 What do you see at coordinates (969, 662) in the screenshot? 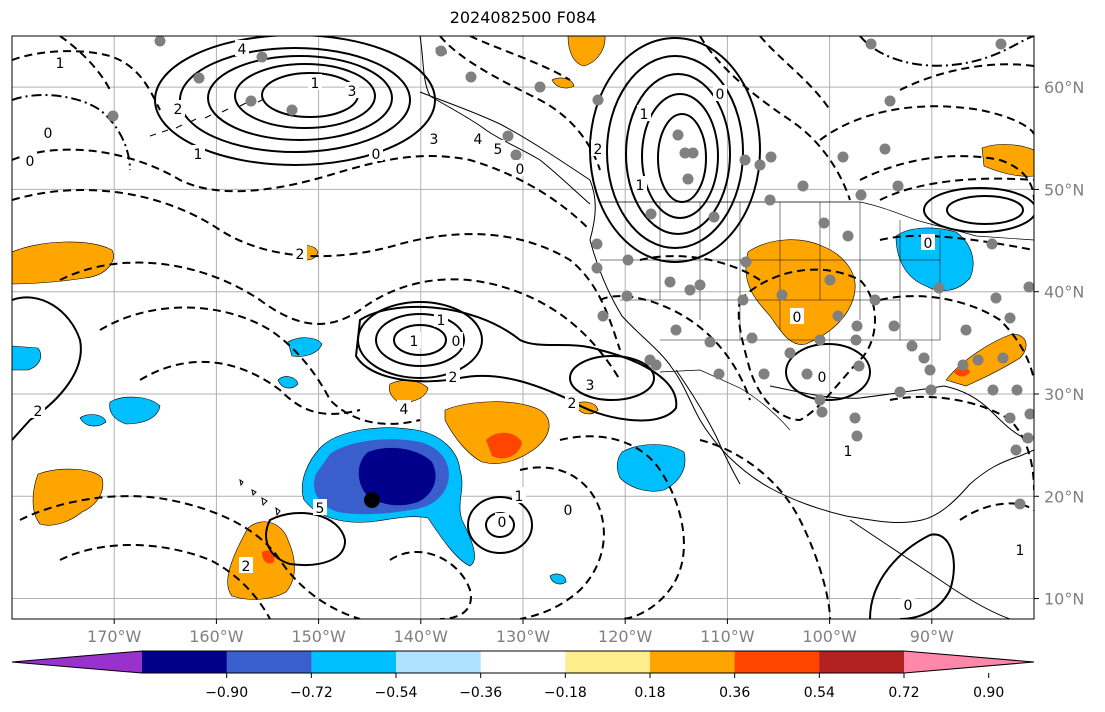
I see `colorbar-max-extend` at bounding box center [969, 662].